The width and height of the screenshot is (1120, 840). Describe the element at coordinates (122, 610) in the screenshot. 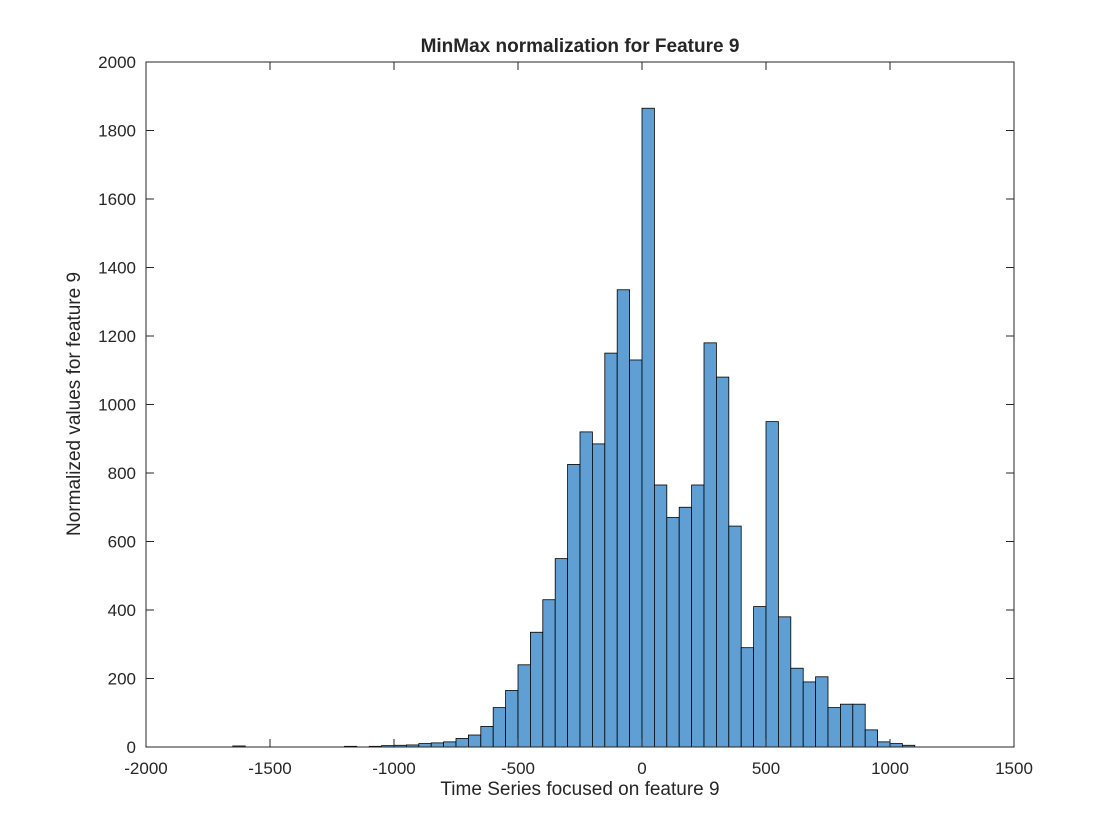

I see `y-tick-label: 400` at that location.